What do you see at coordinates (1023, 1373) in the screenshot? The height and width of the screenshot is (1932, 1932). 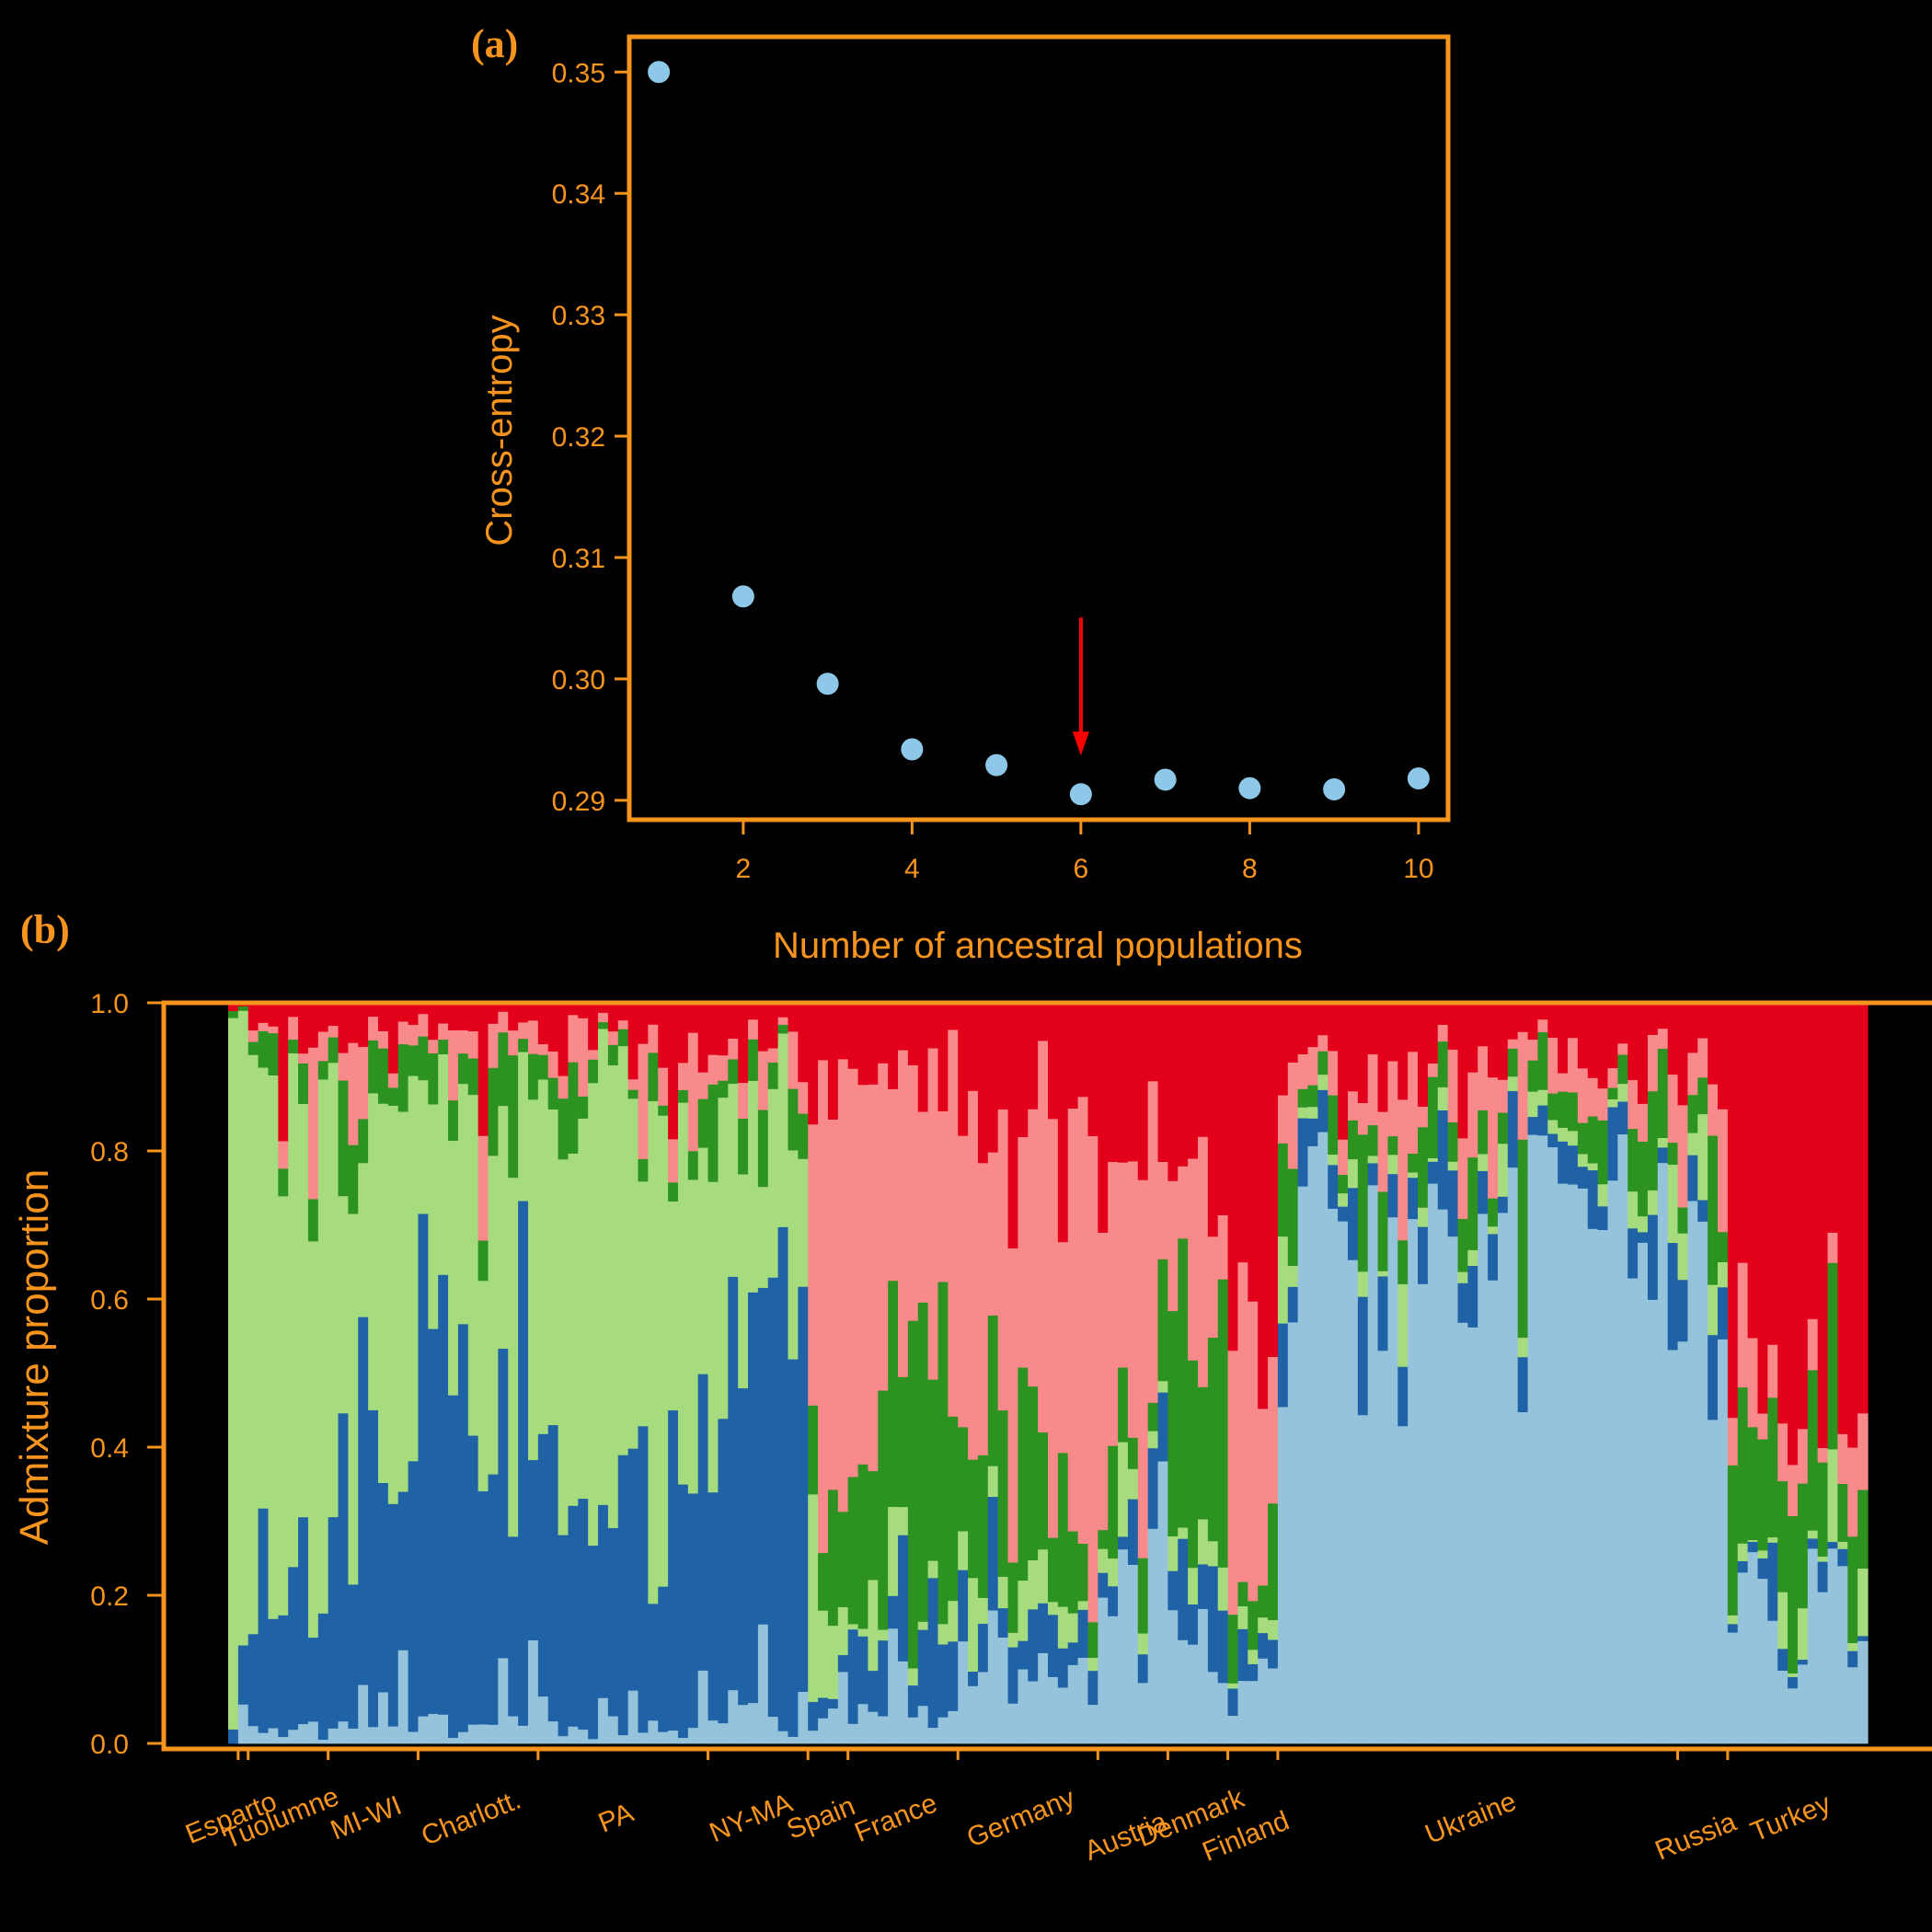 I see `sample-bar-Germany` at bounding box center [1023, 1373].